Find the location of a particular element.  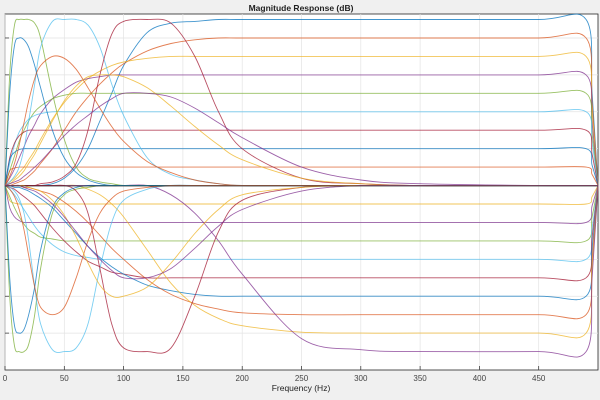

x-axis-label: Frequency (Hz) is located at coordinates (301, 388).